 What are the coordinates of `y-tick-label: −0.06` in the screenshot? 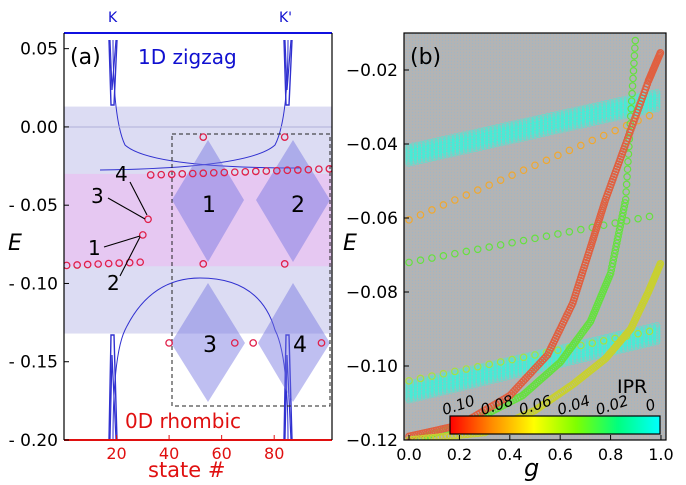 It's located at (372, 219).